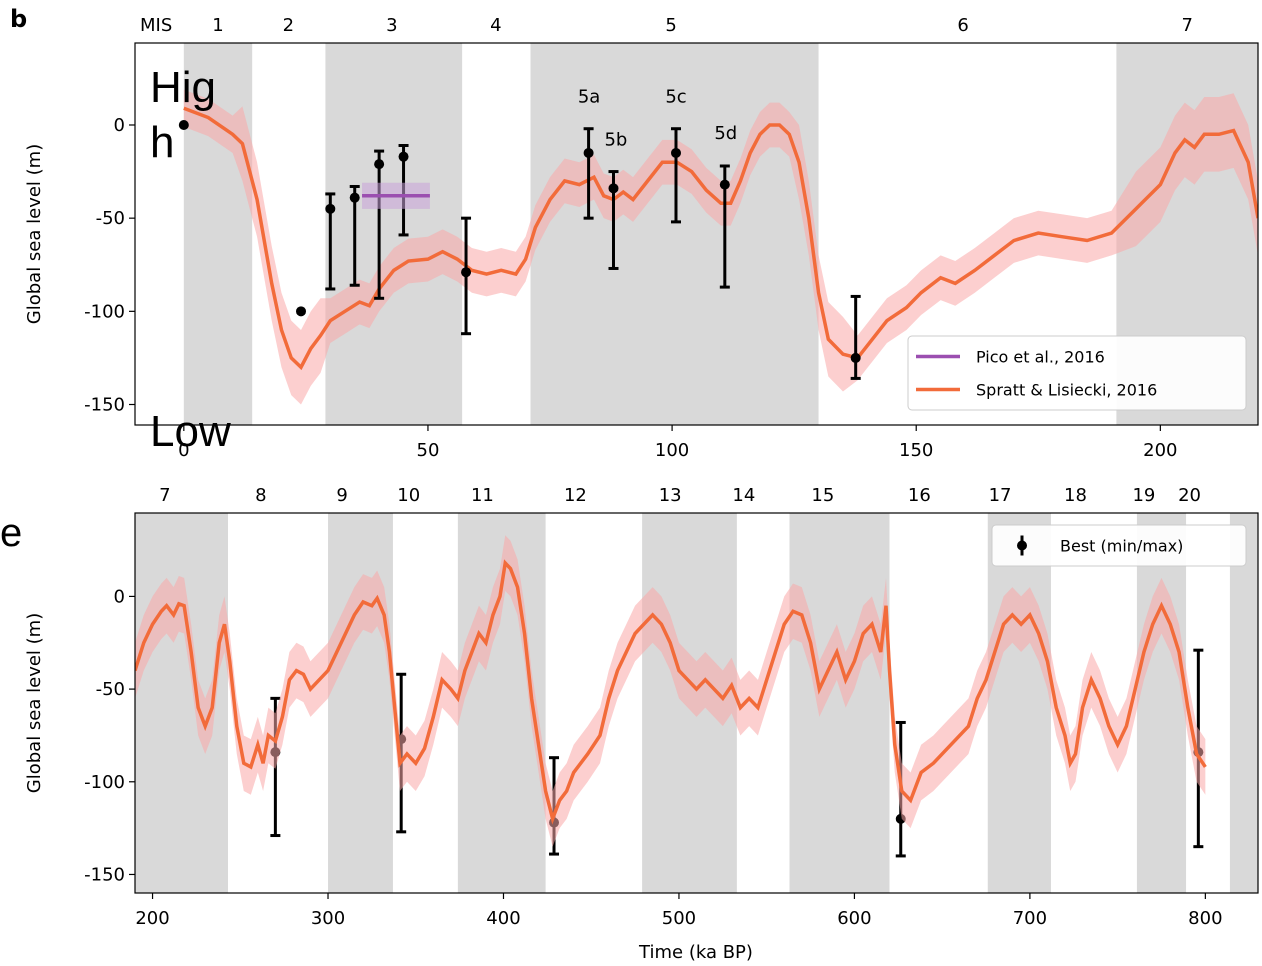 The width and height of the screenshot is (1262, 966). I want to click on stage-label: 19, so click(1143, 495).